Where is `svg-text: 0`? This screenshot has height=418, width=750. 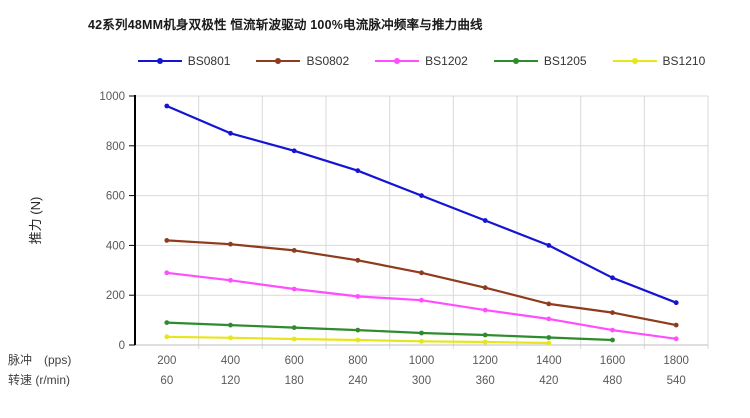
svg-text: 0 is located at coordinates (122, 346).